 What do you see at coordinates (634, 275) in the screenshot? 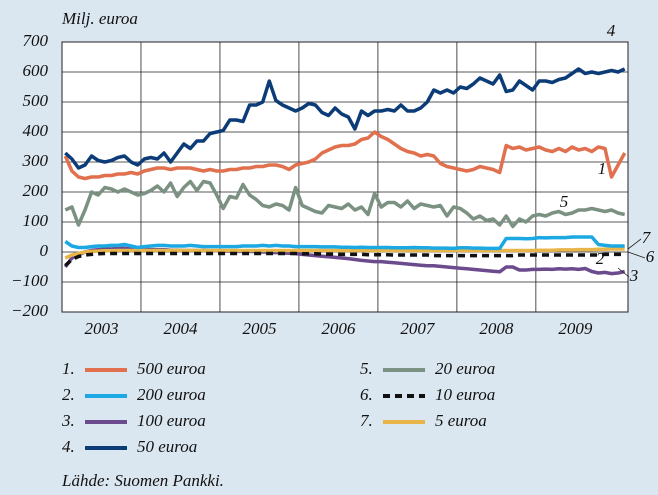
I see `line-annotation: 3` at bounding box center [634, 275].